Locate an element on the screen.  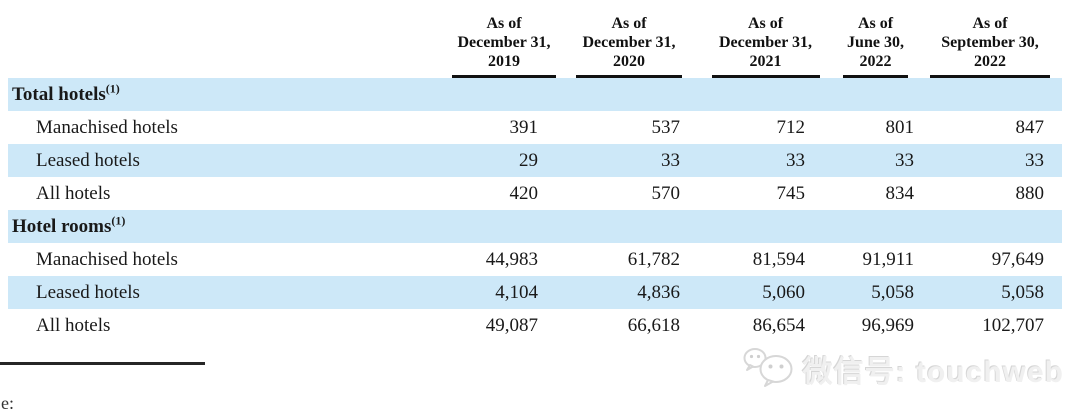
cell-value: 91,911 is located at coordinates (875, 259).